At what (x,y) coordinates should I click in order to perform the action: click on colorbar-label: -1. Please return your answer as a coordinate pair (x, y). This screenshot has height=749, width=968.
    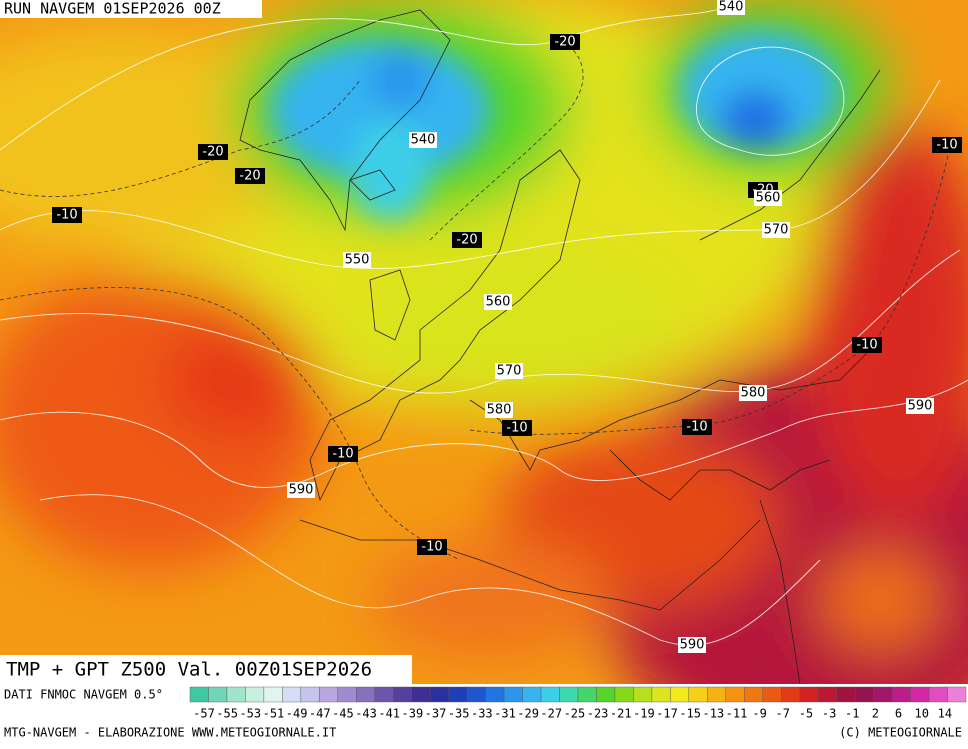
    Looking at the image, I should click on (852, 714).